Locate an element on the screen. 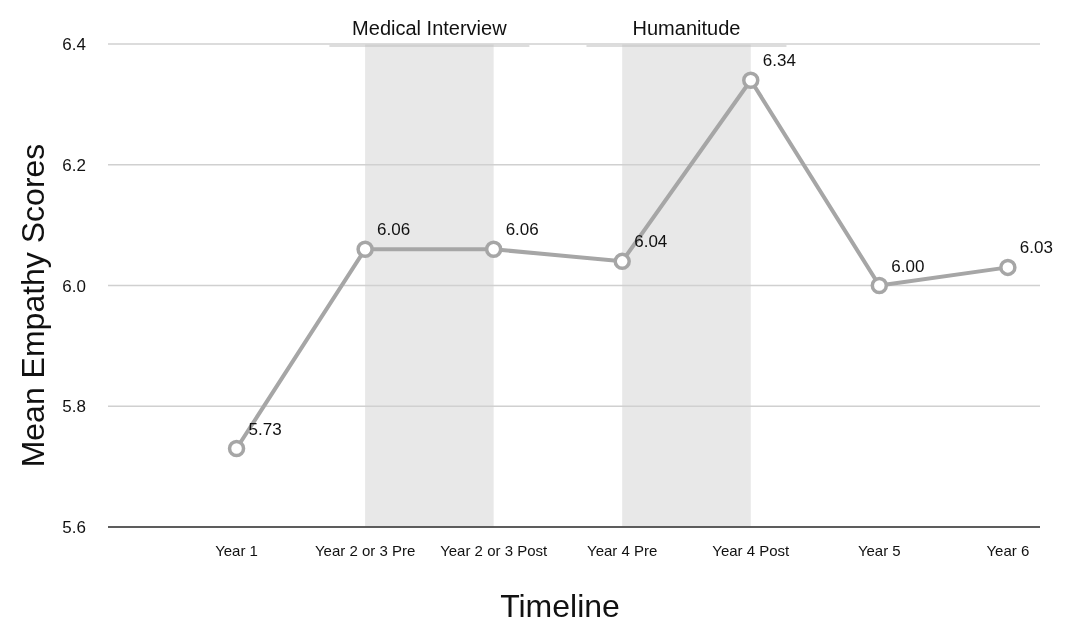 The height and width of the screenshot is (629, 1067). x-axis-title: Timeline is located at coordinates (560, 606).